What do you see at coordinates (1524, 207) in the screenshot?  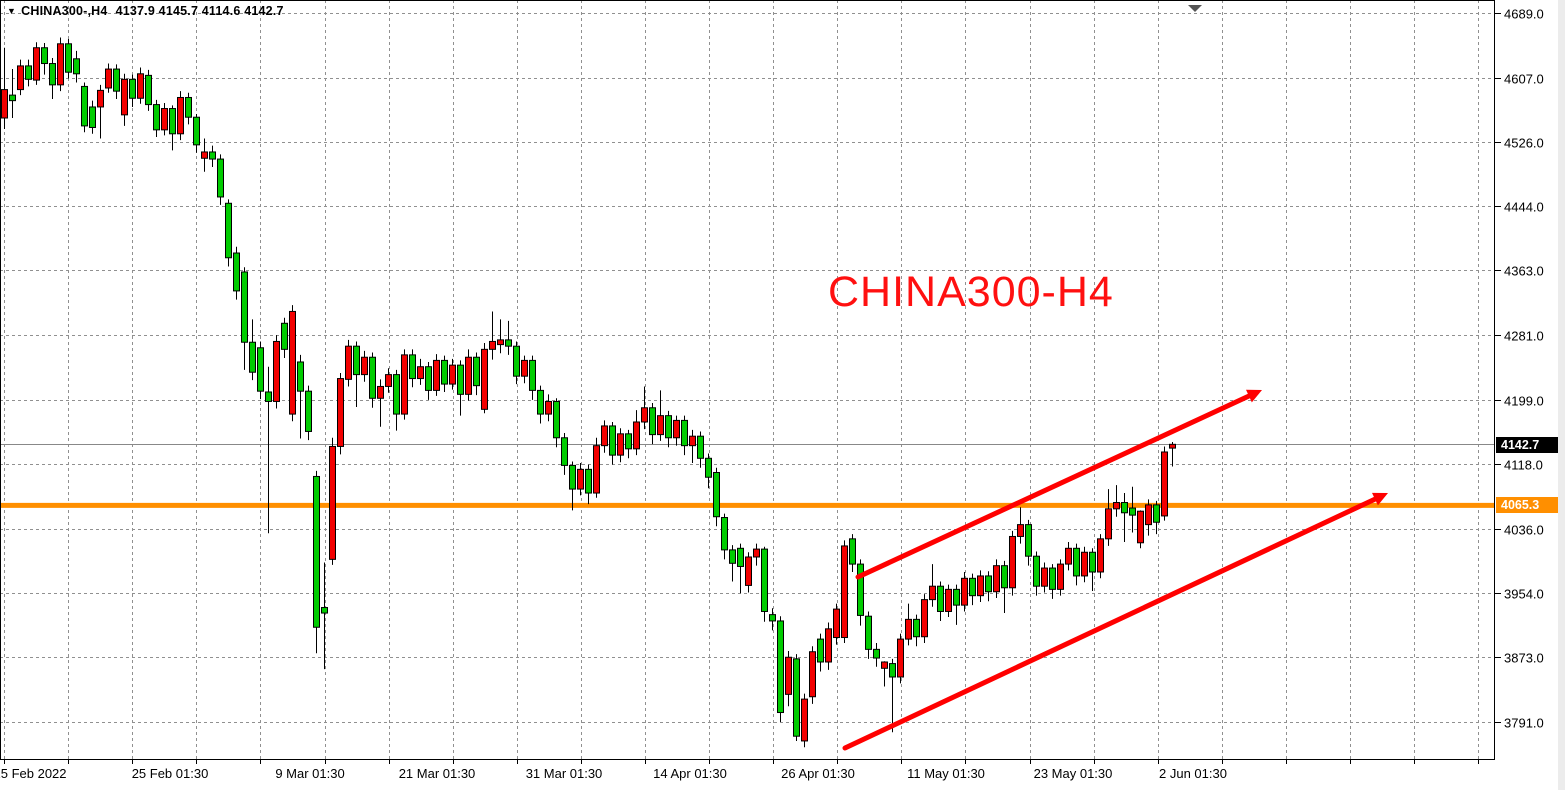 I see `price-tick-label: 4444.0` at bounding box center [1524, 207].